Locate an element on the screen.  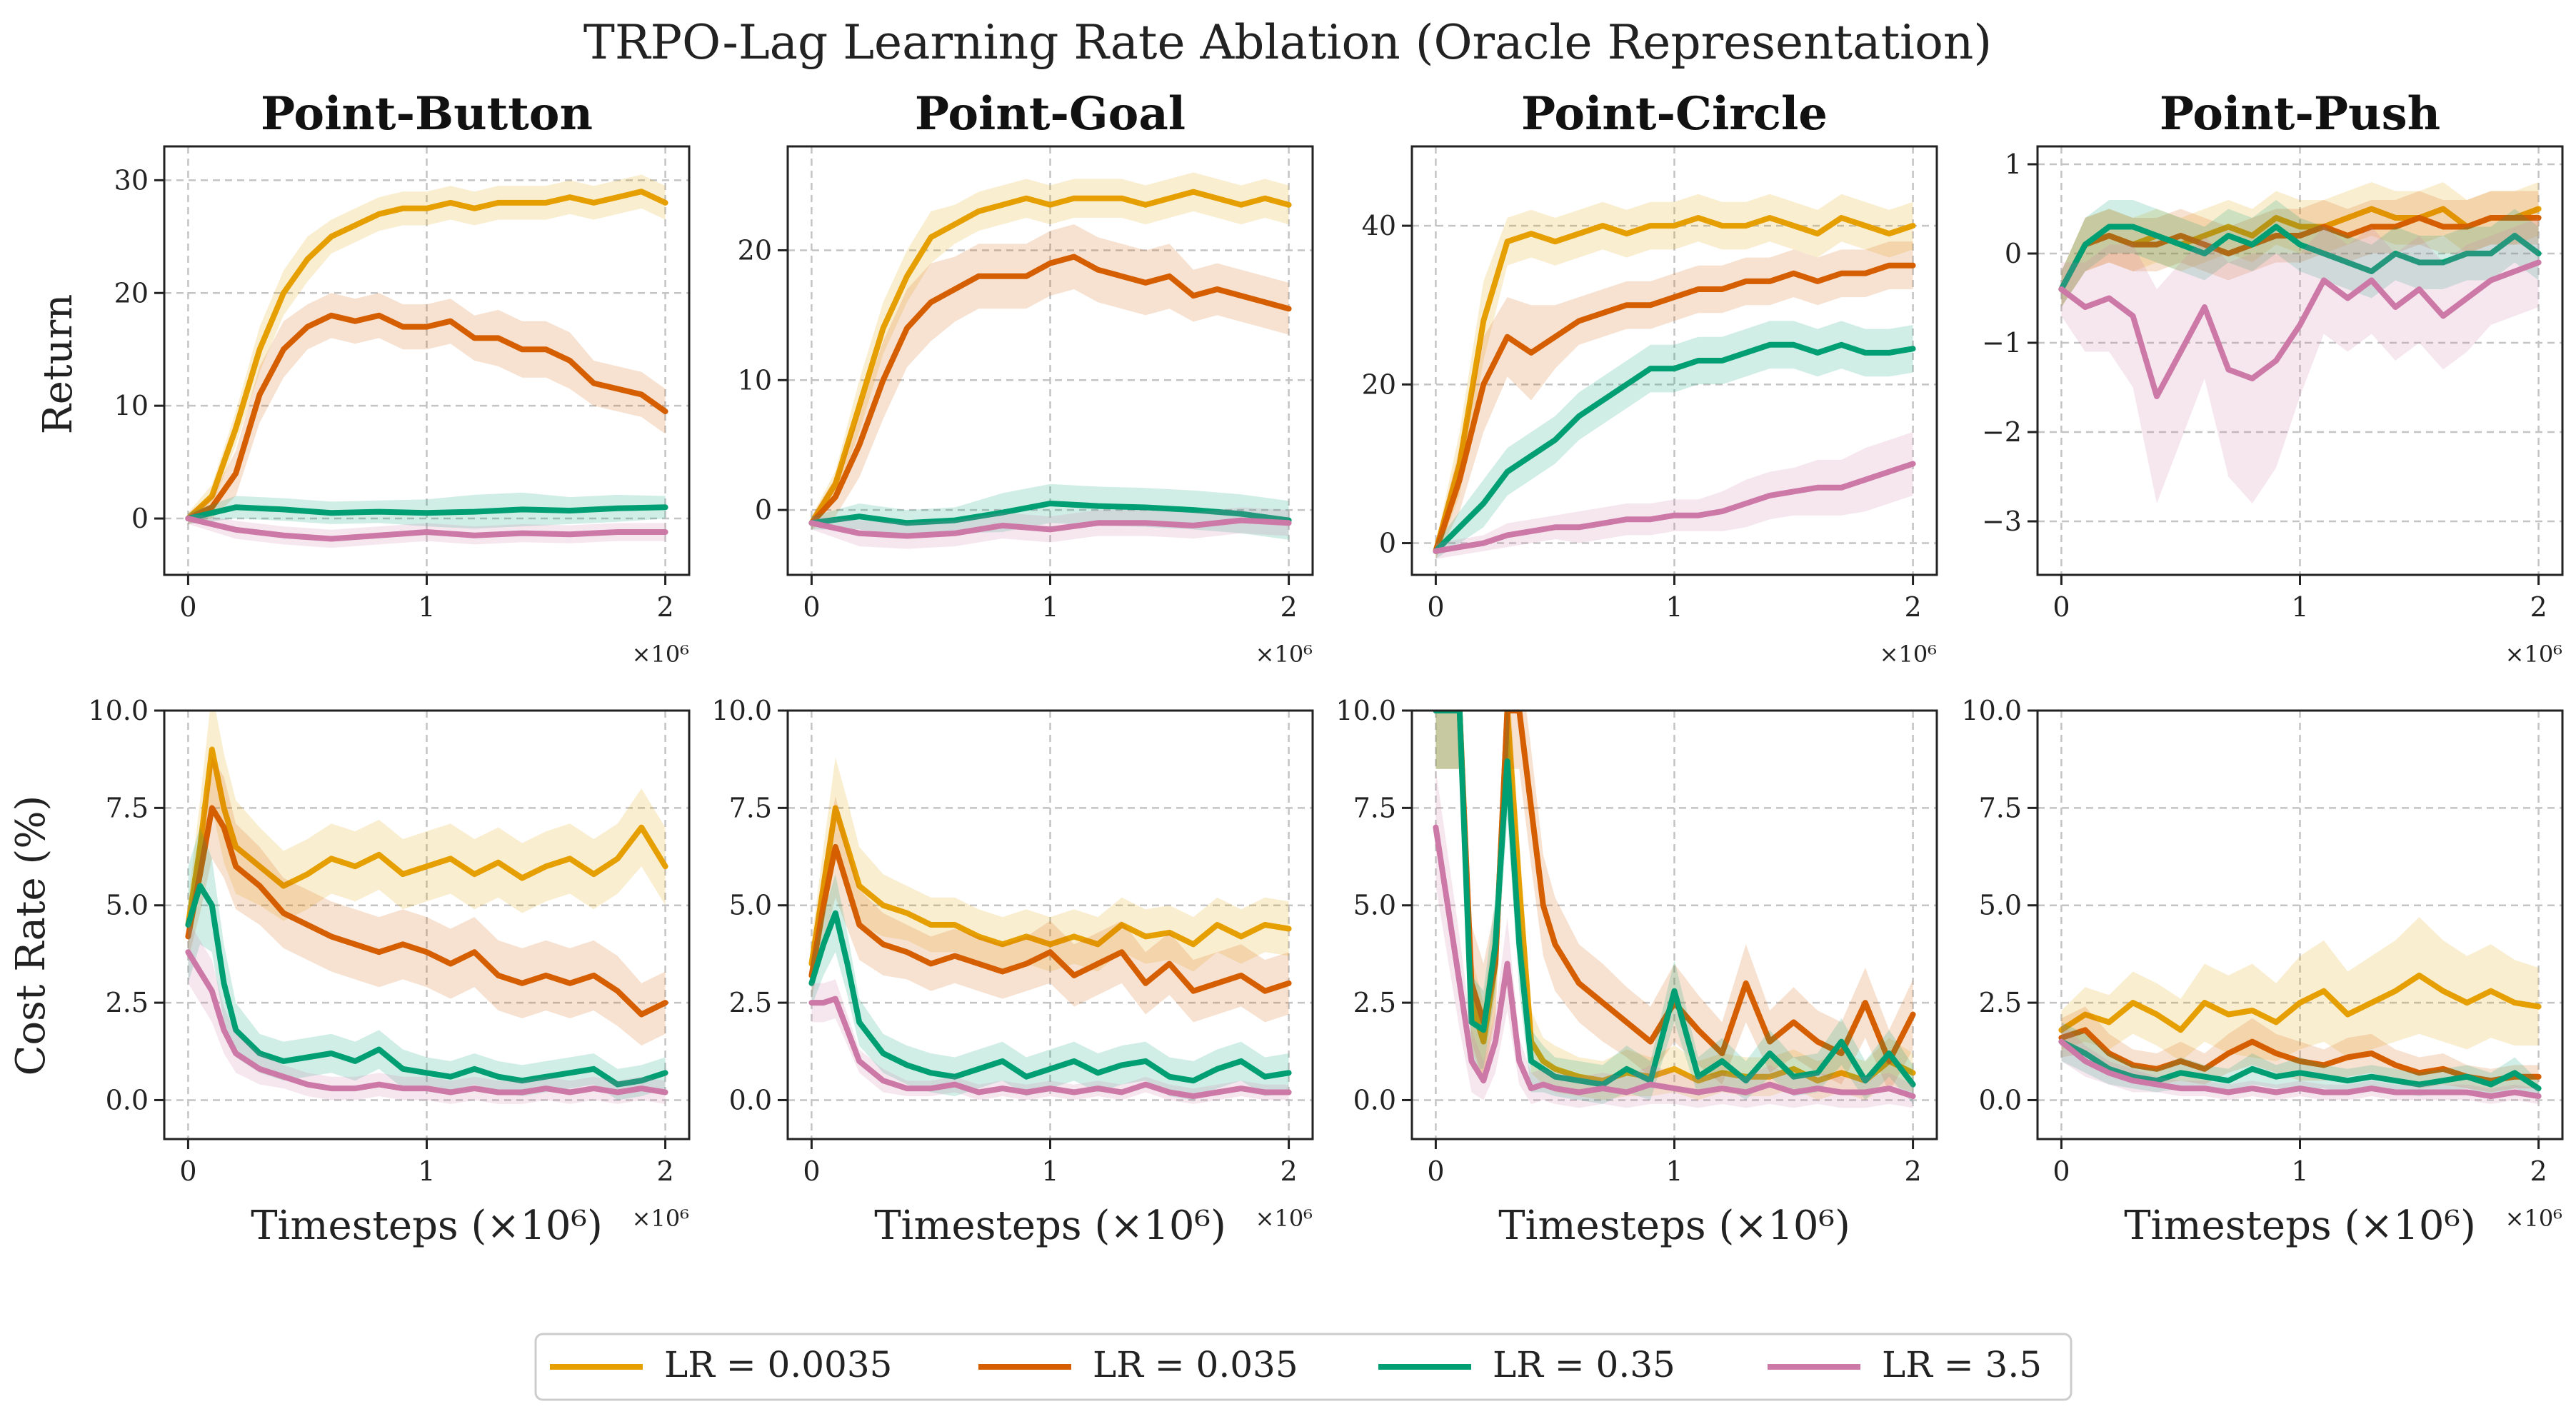
y-tick-label: −2 is located at coordinates (2002, 432).